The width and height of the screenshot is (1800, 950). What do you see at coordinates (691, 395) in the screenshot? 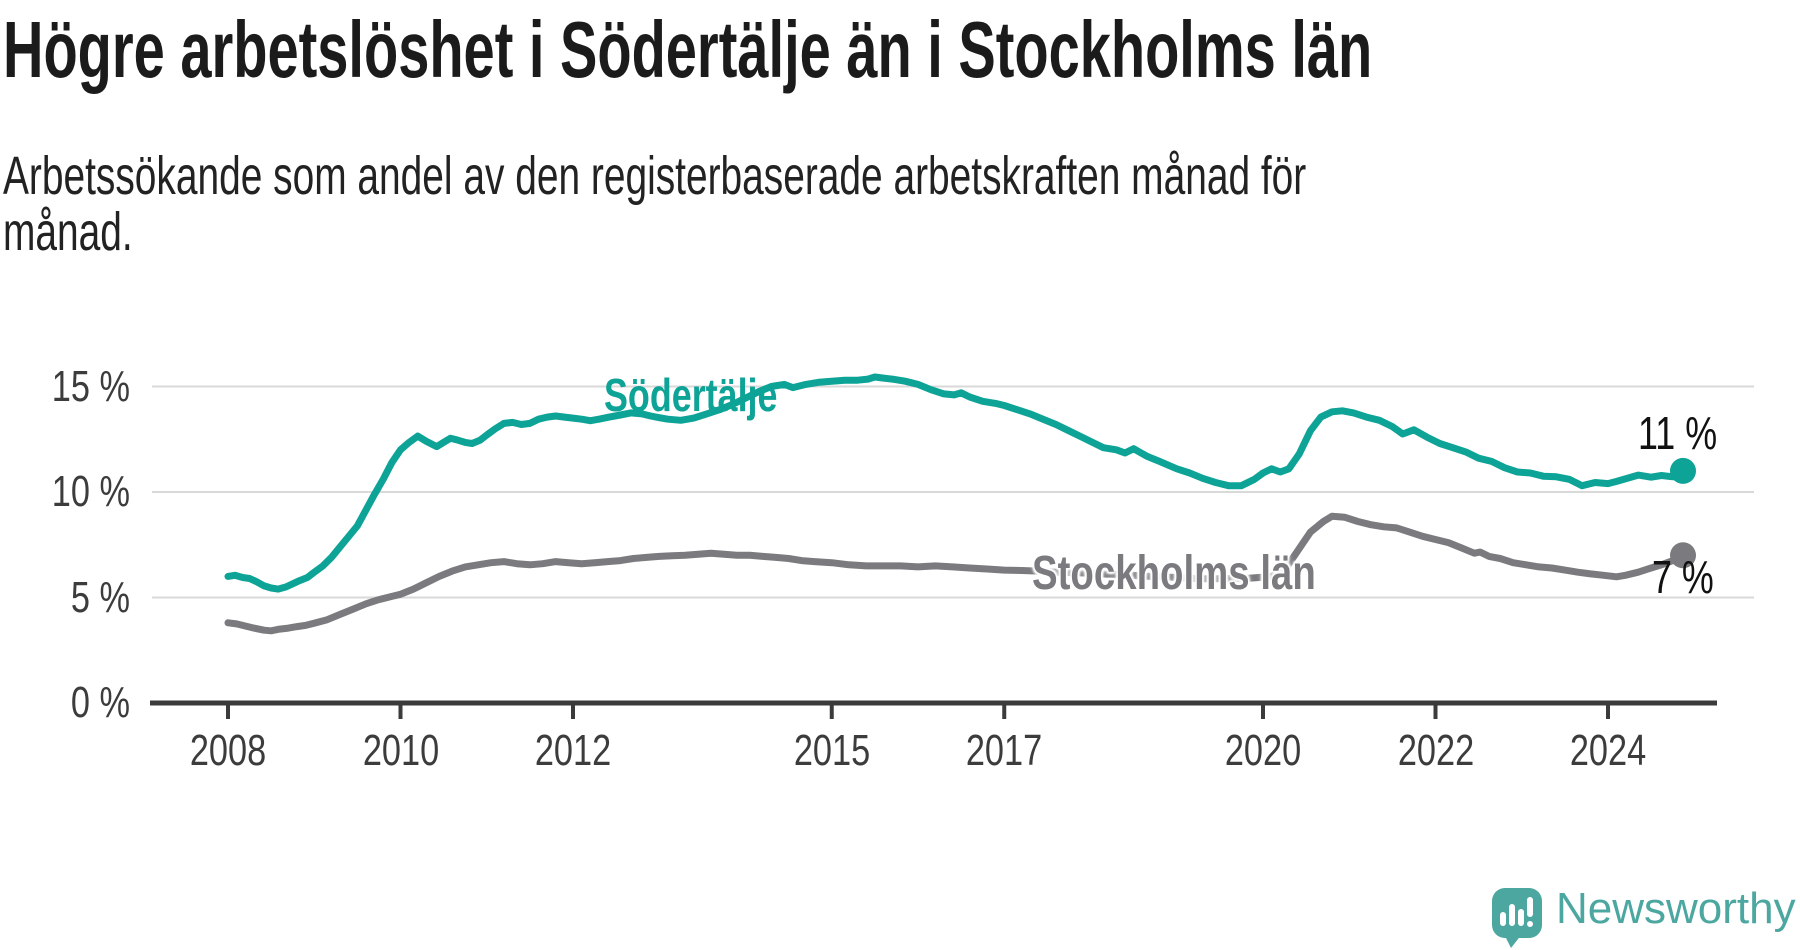
I see `series-label-sodertalje: Södertälje` at bounding box center [691, 395].